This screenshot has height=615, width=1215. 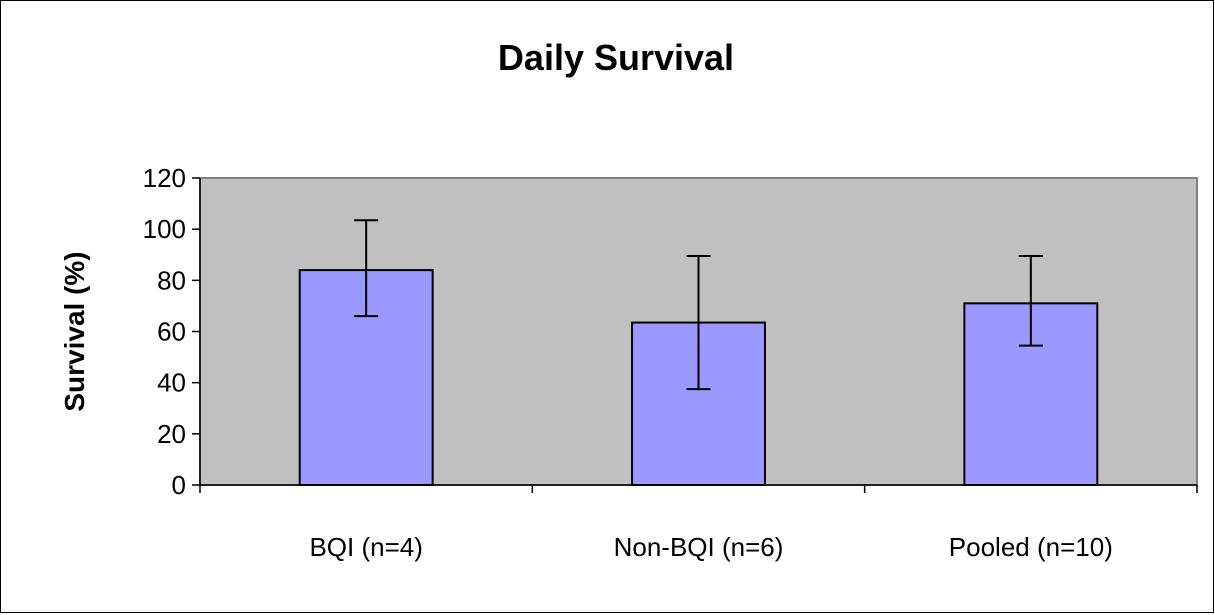 I want to click on x-tick-label: BQI (n=4), so click(x=365, y=547).